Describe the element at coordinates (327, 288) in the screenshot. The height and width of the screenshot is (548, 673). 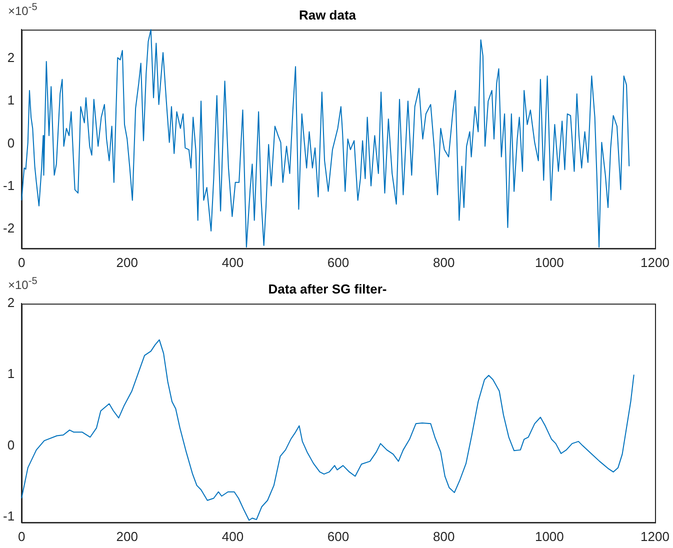
I see `chart-title: Data after SG filter-` at that location.